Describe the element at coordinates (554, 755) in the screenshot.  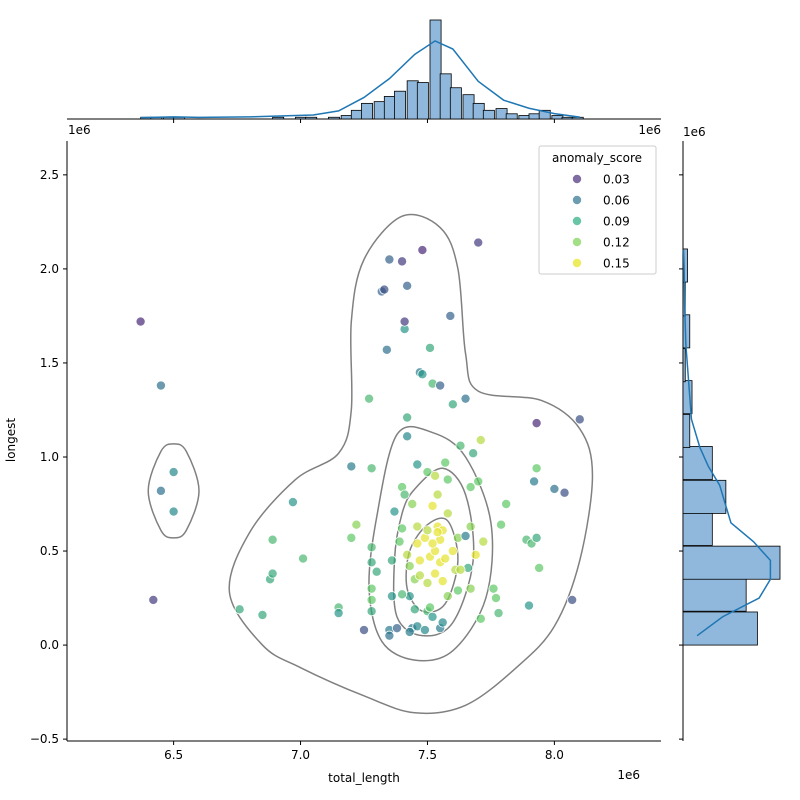
I see `x-tick-label: 8.0` at that location.